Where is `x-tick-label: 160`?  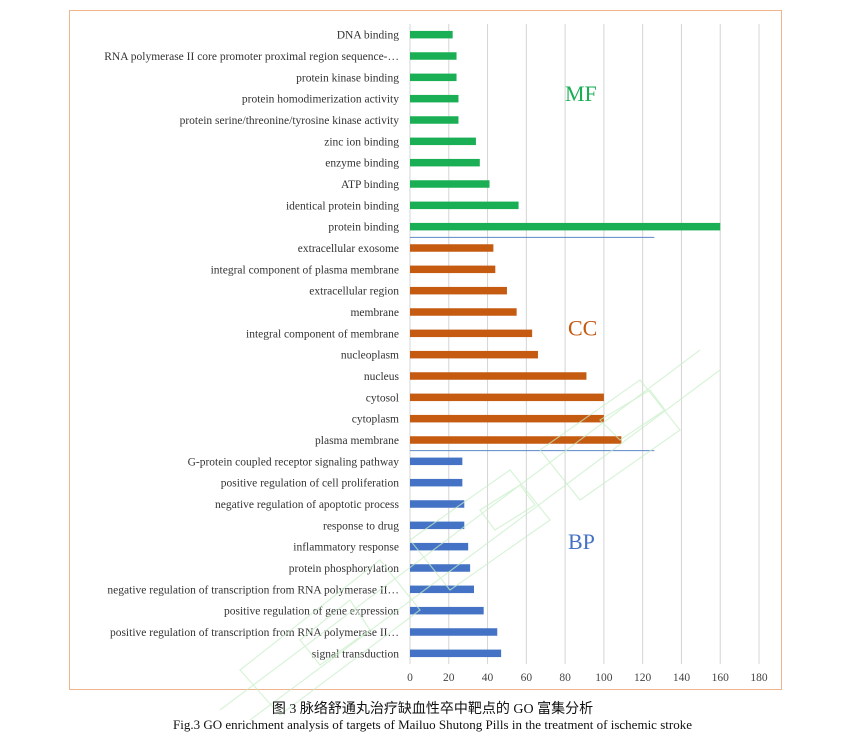
x-tick-label: 160 is located at coordinates (721, 678).